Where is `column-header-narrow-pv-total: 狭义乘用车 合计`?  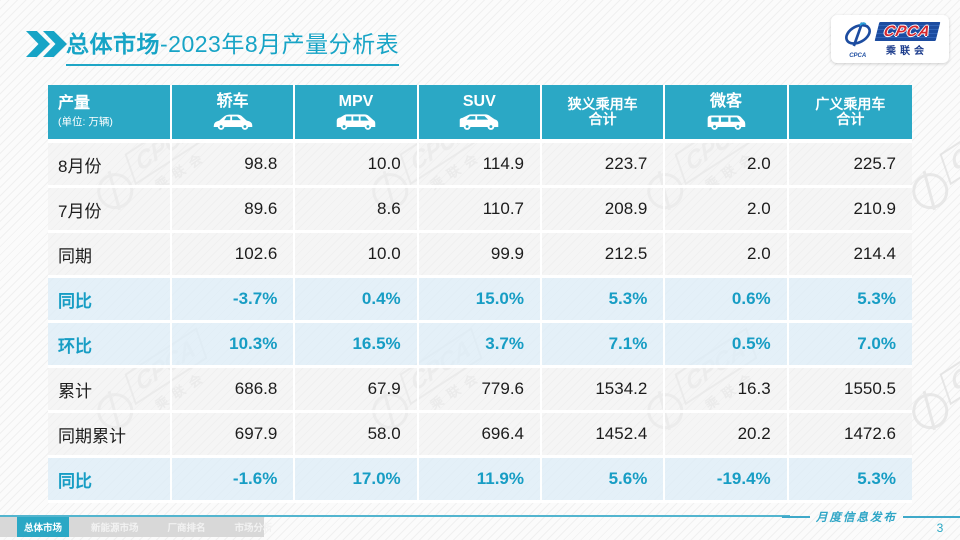 column-header-narrow-pv-total: 狭义乘用车 合计 is located at coordinates (604, 112).